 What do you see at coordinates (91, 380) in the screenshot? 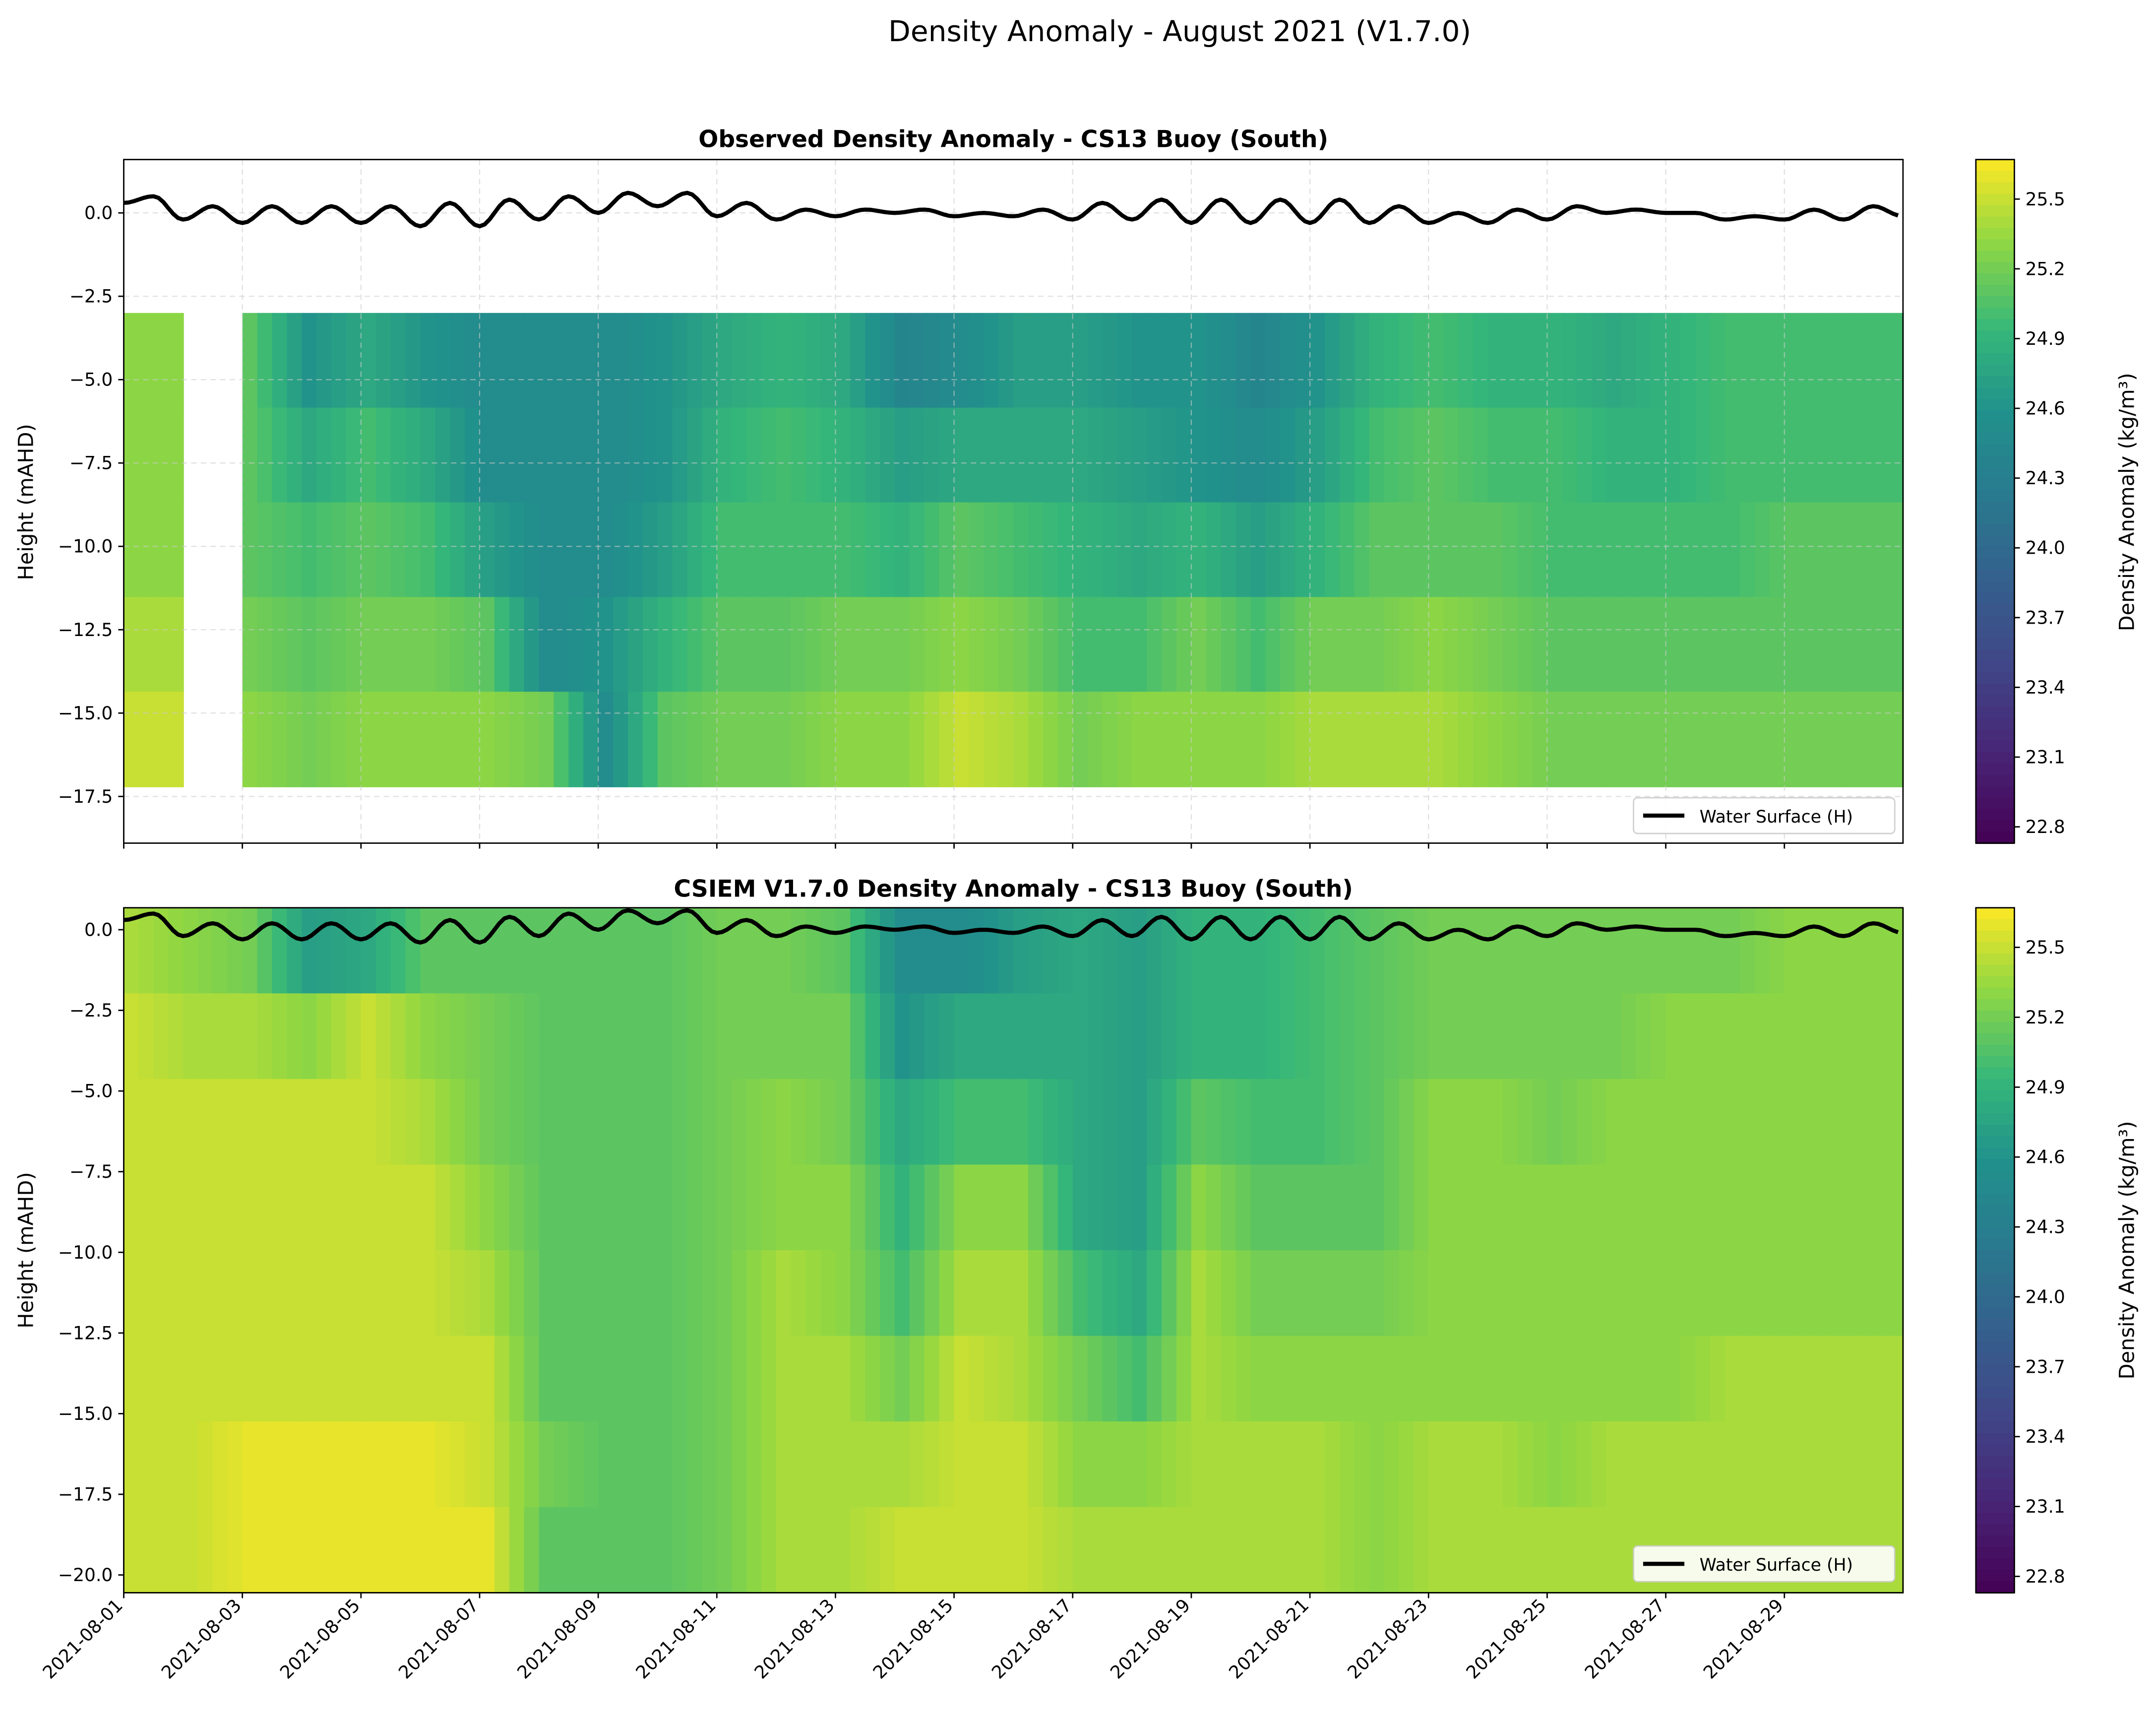
I see `y-tick-label: −5.0` at bounding box center [91, 380].